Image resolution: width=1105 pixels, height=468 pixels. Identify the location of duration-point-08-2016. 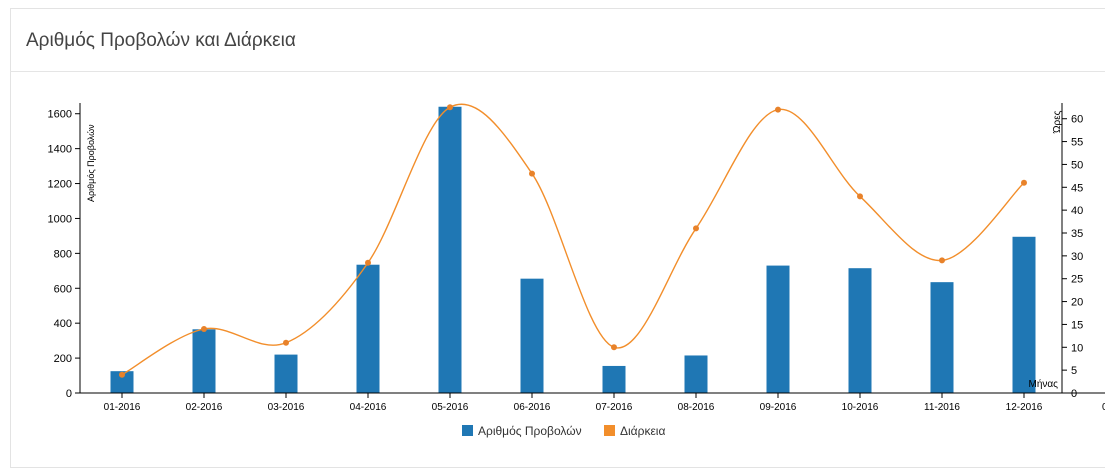
(696, 228).